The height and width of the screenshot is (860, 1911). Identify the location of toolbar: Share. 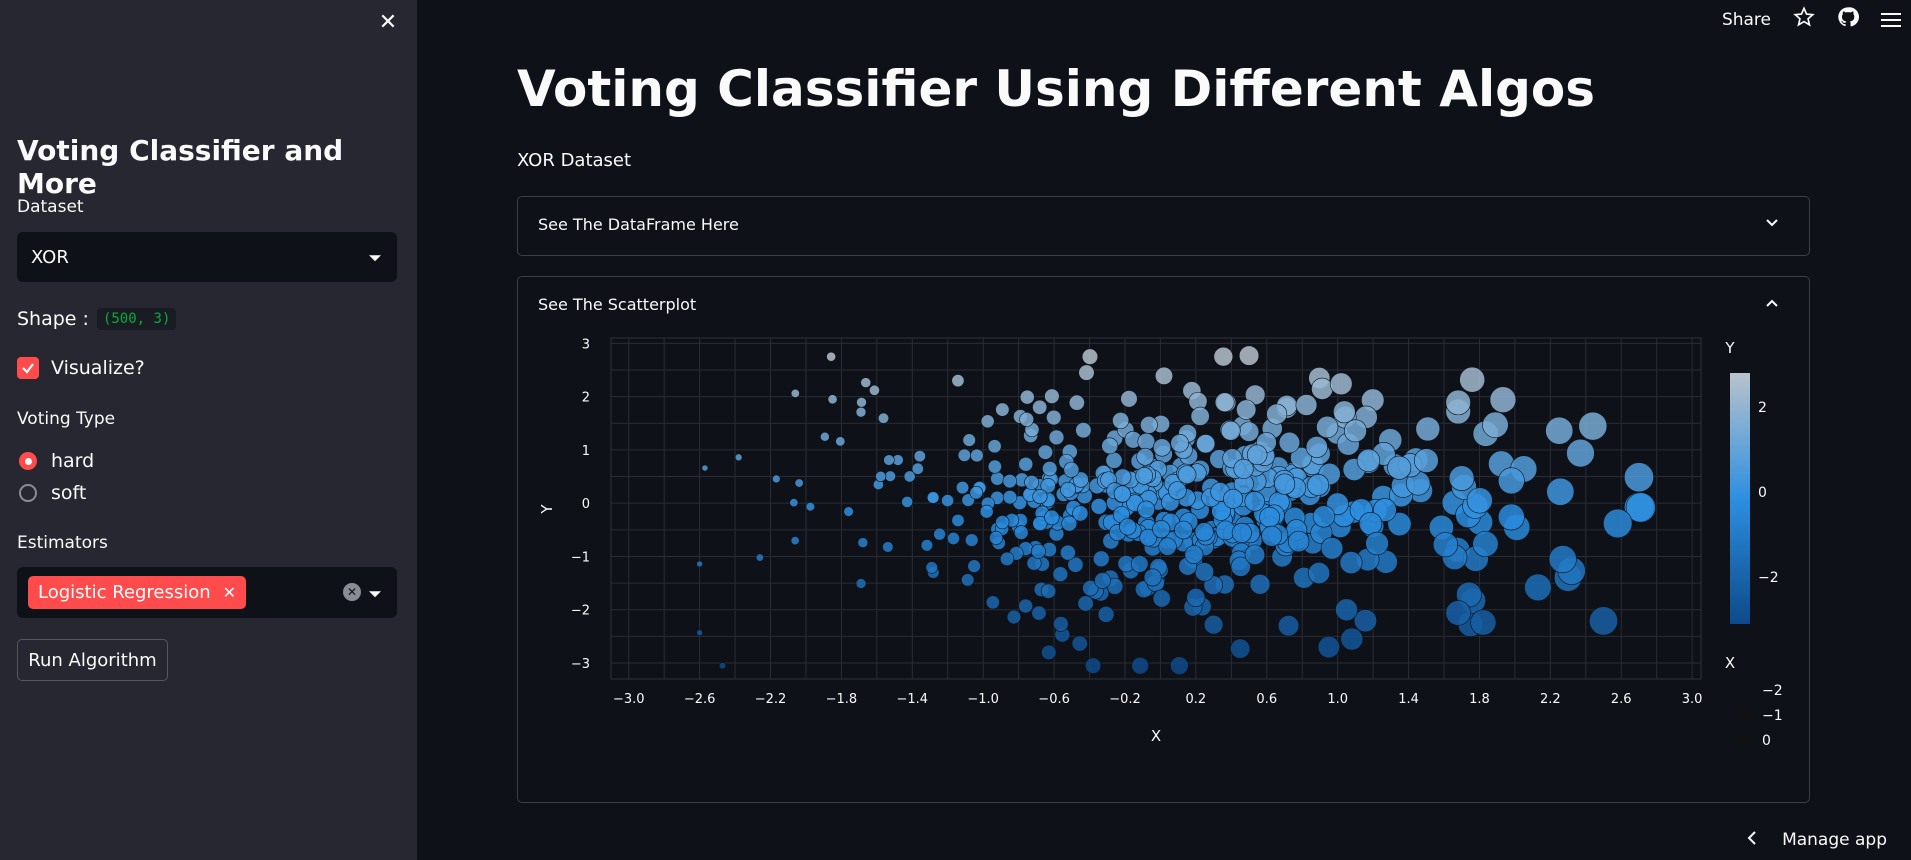
(1811, 19).